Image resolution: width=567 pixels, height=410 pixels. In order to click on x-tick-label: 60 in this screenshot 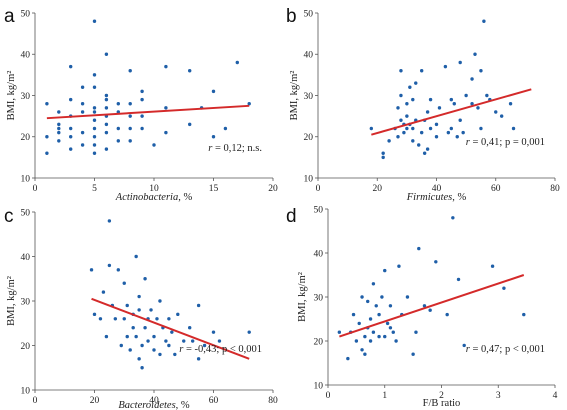, I will do `click(214, 401)`.